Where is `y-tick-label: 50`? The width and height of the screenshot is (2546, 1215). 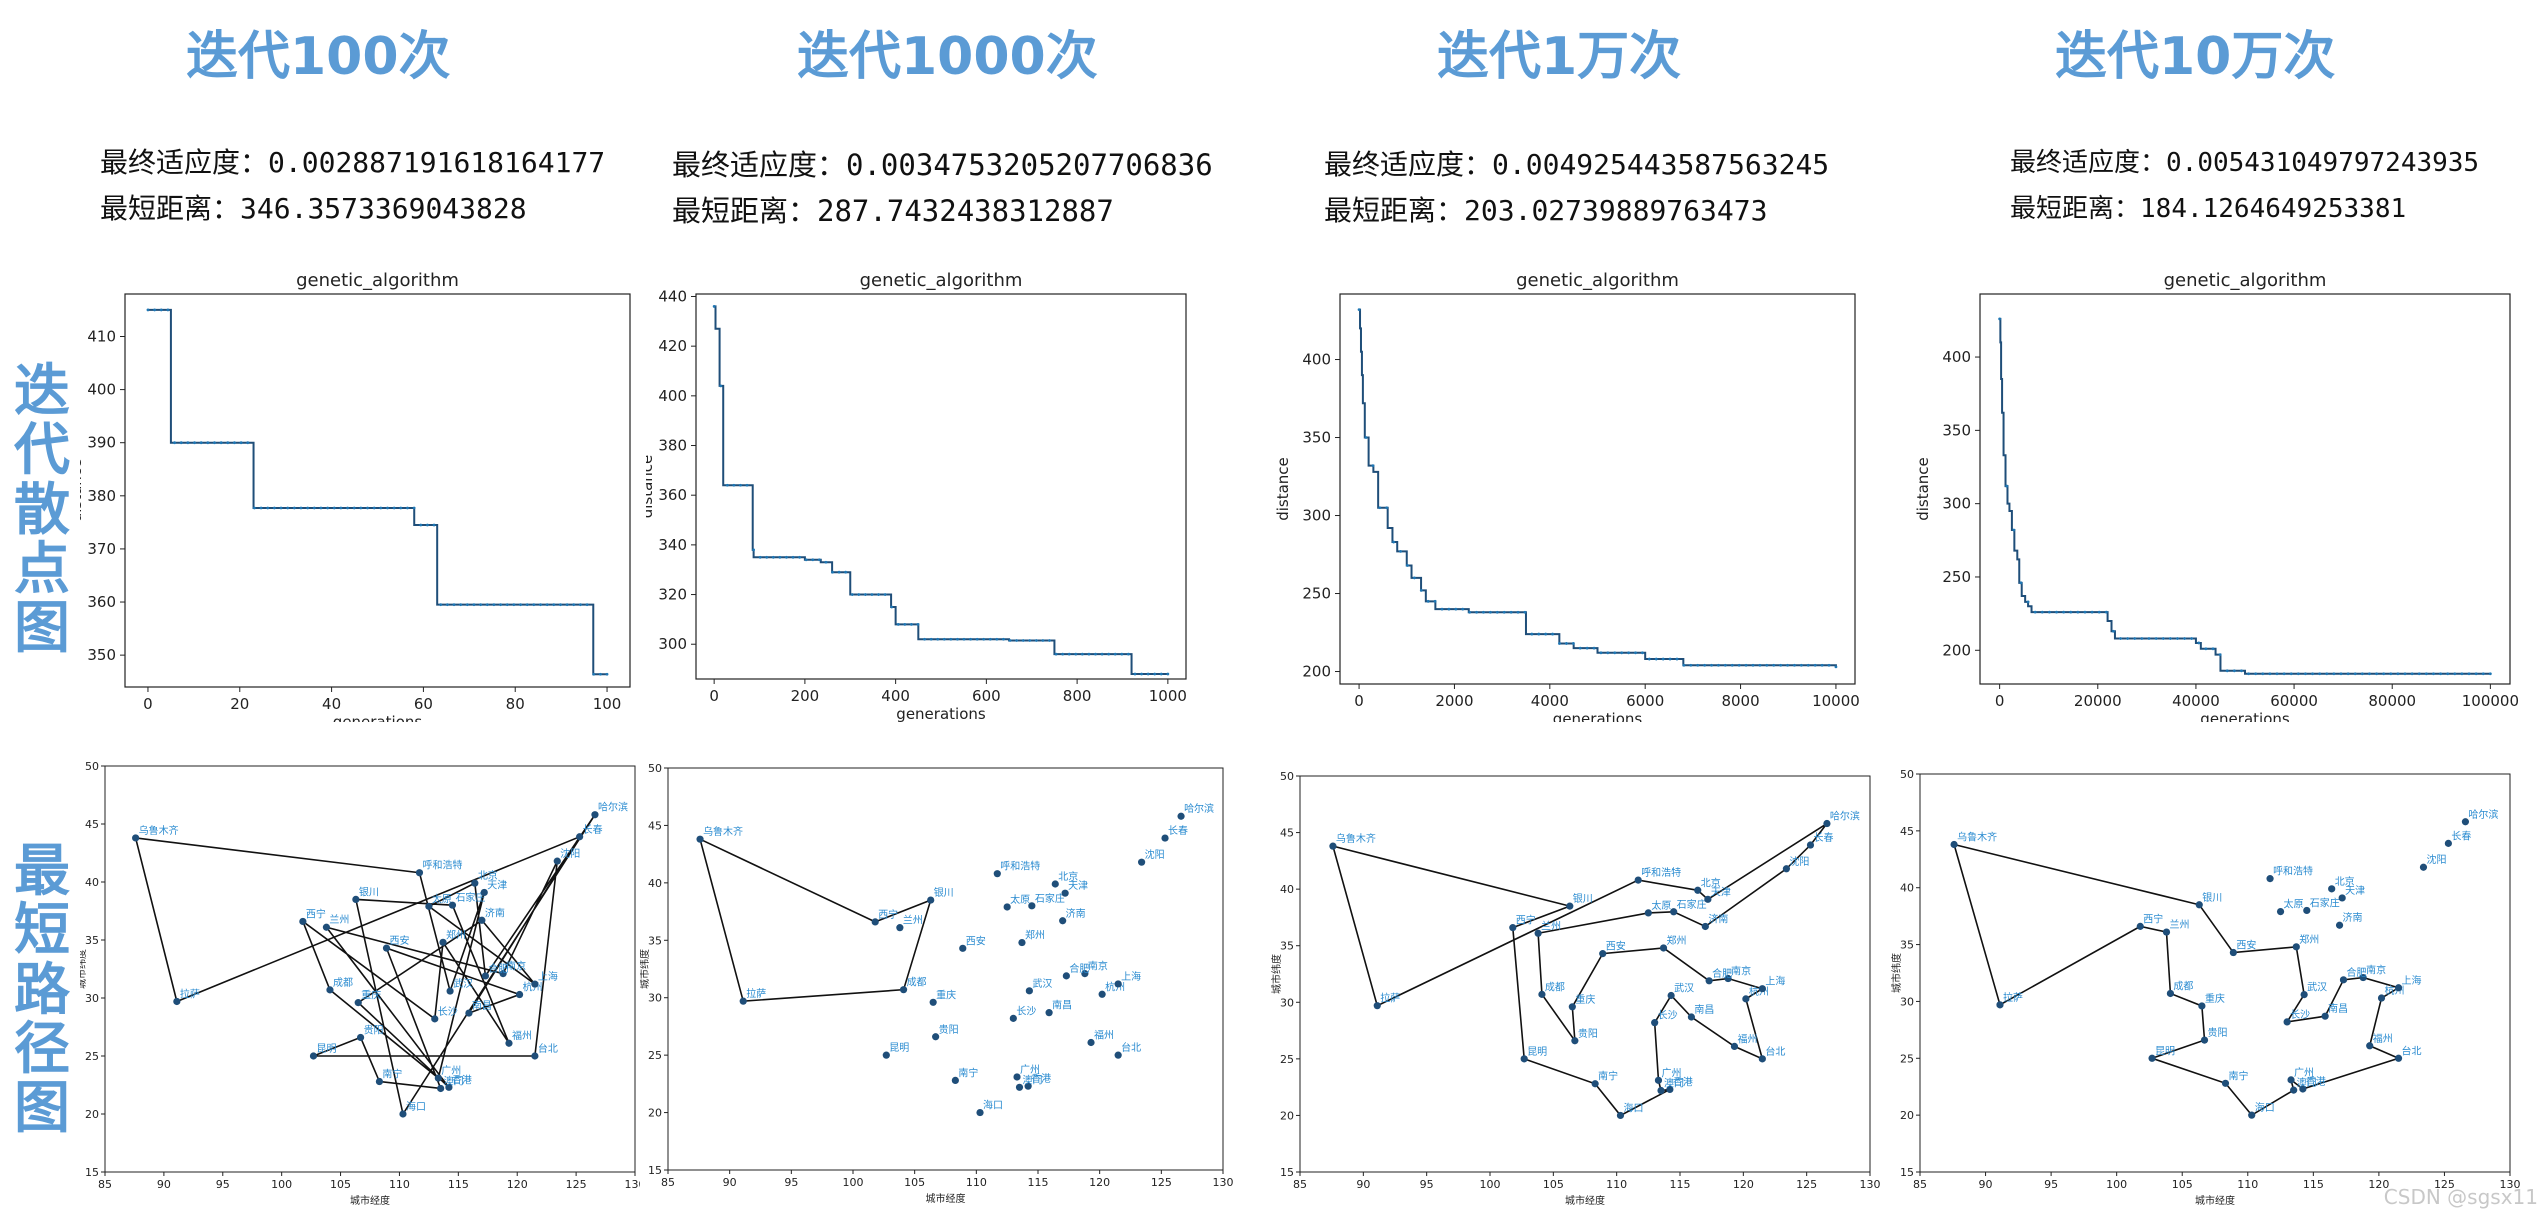
y-tick-label: 50 is located at coordinates (655, 768).